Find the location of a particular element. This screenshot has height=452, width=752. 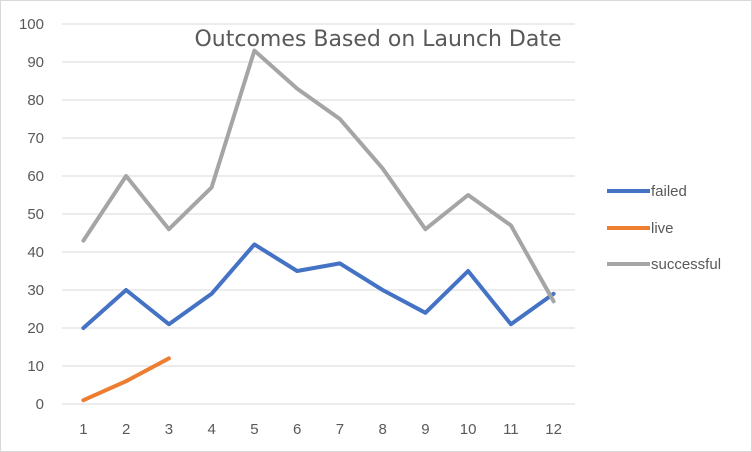

x-axis-ticks: 1 2 3 4 5 6 7 8 9 10 11 12 is located at coordinates (320, 429).